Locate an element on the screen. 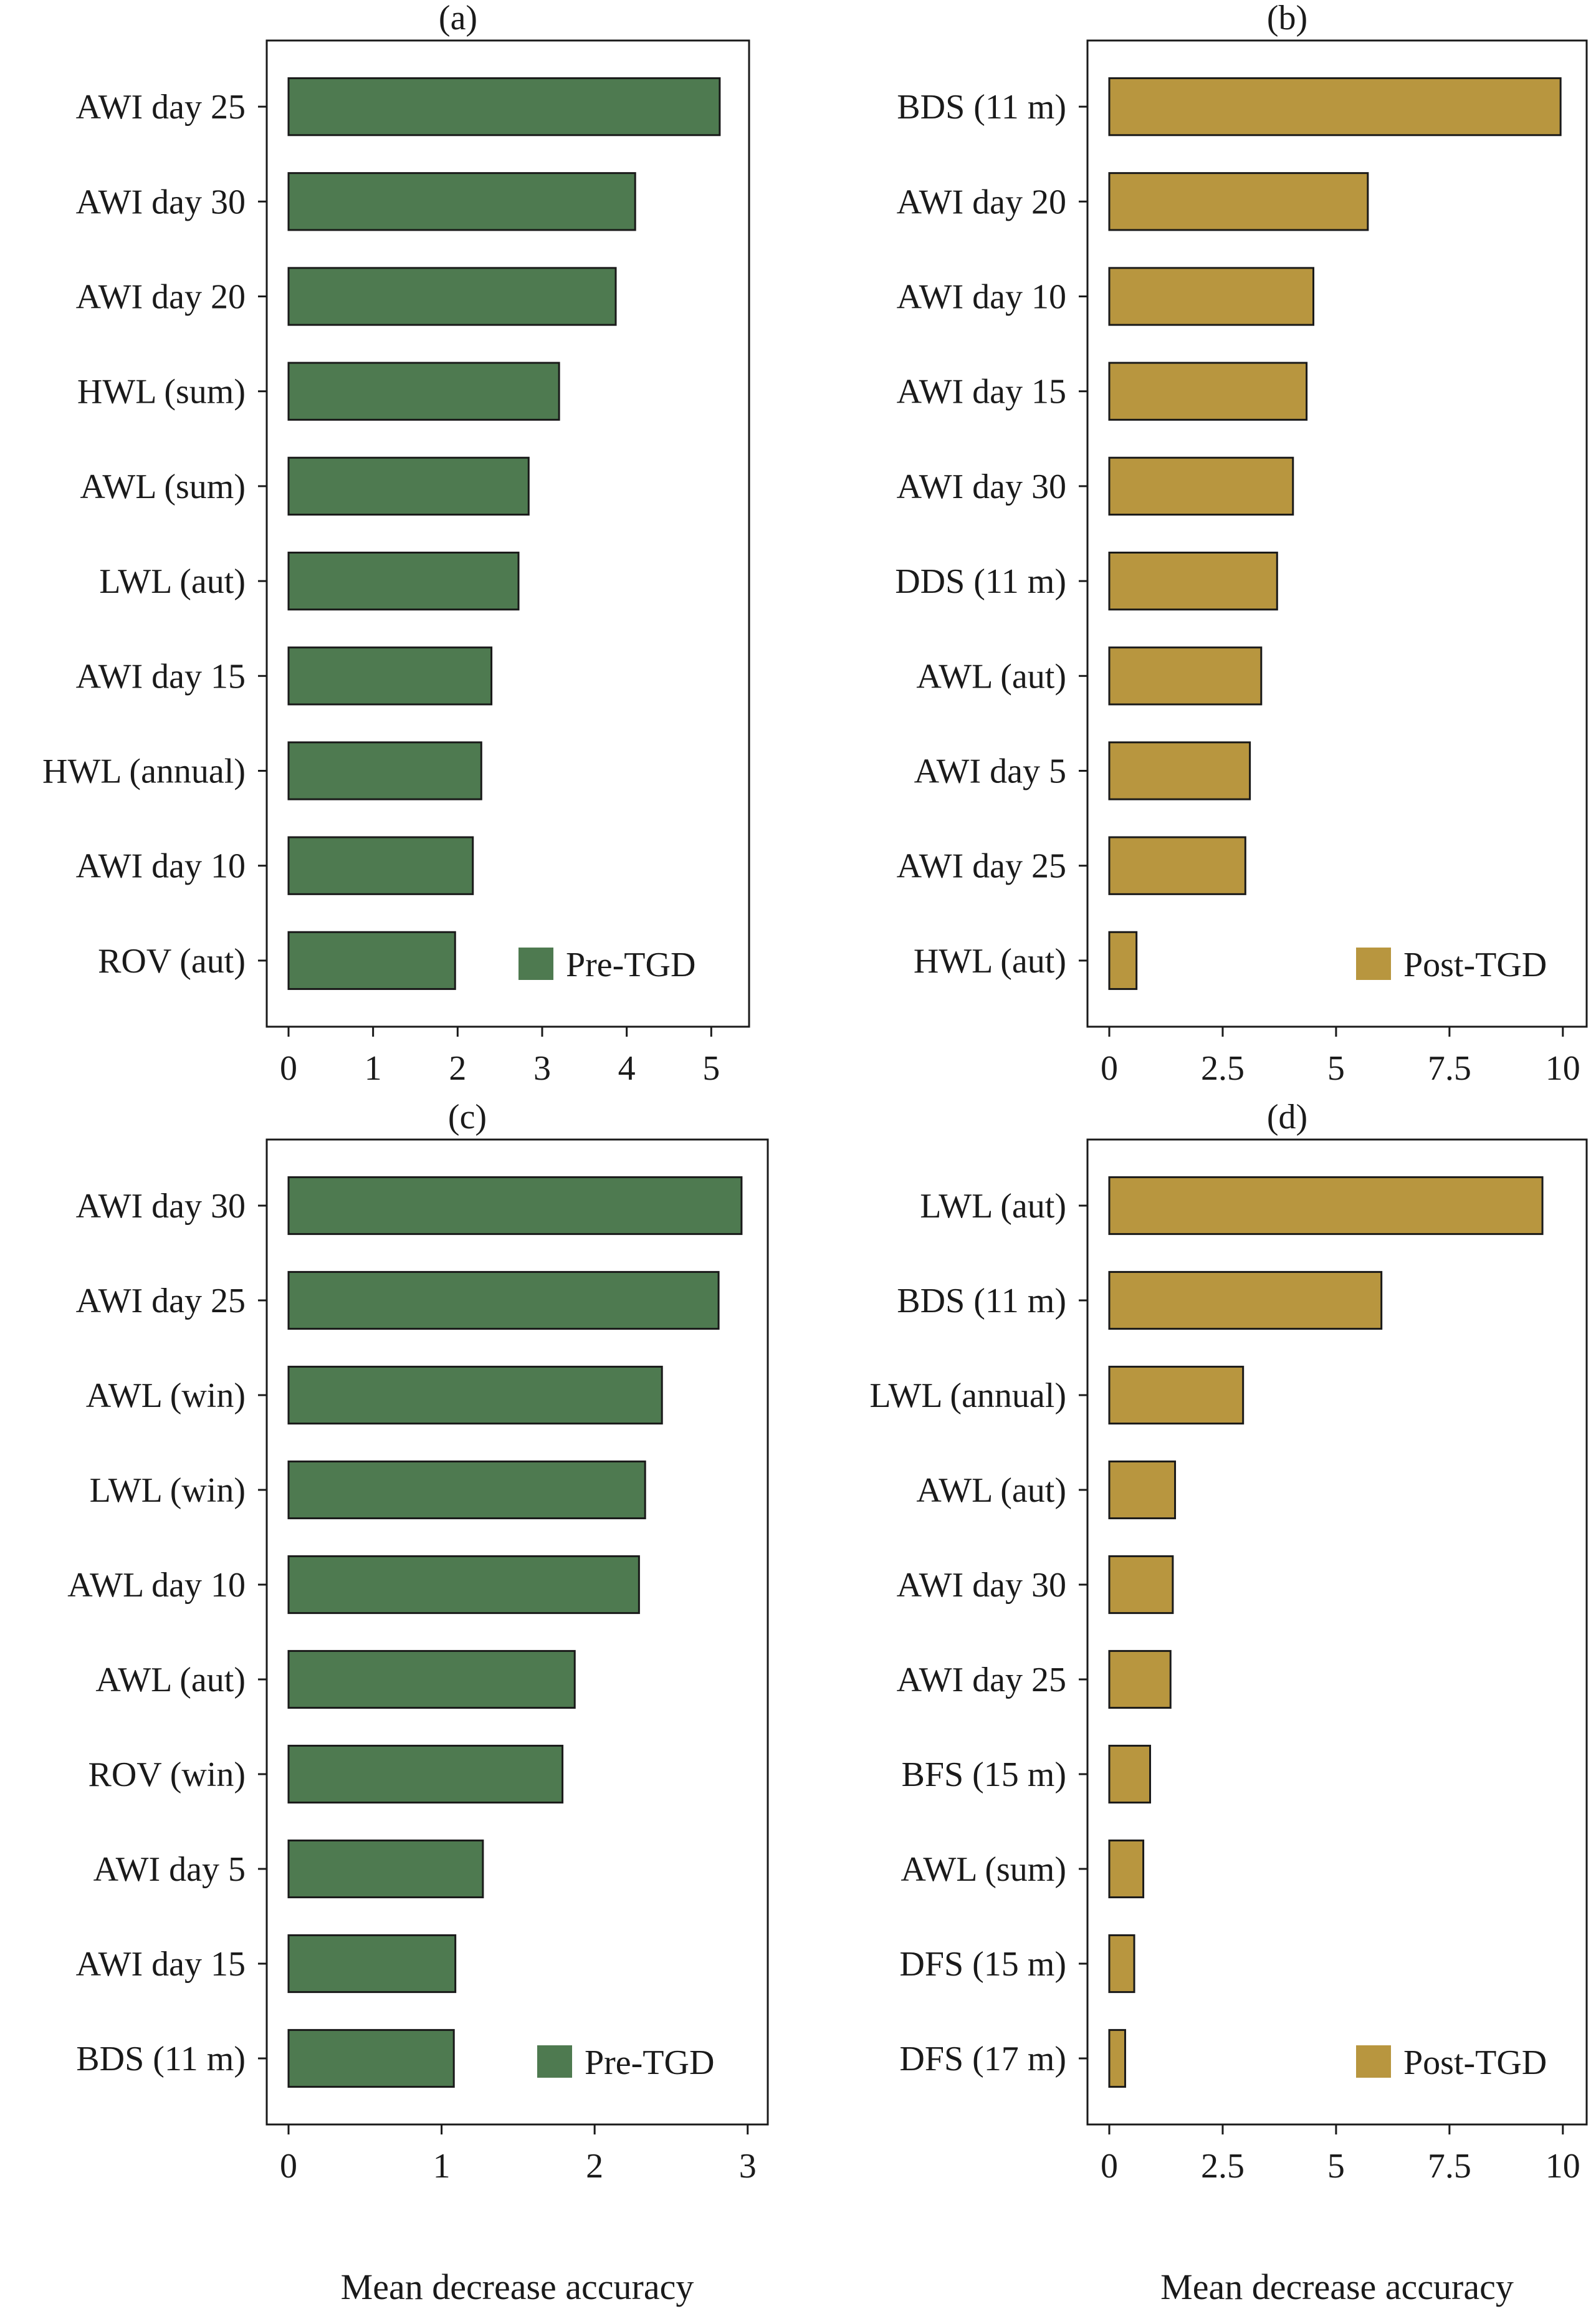 Image resolution: width=1596 pixels, height=2309 pixels. x-tick-label: 1 is located at coordinates (442, 2166).